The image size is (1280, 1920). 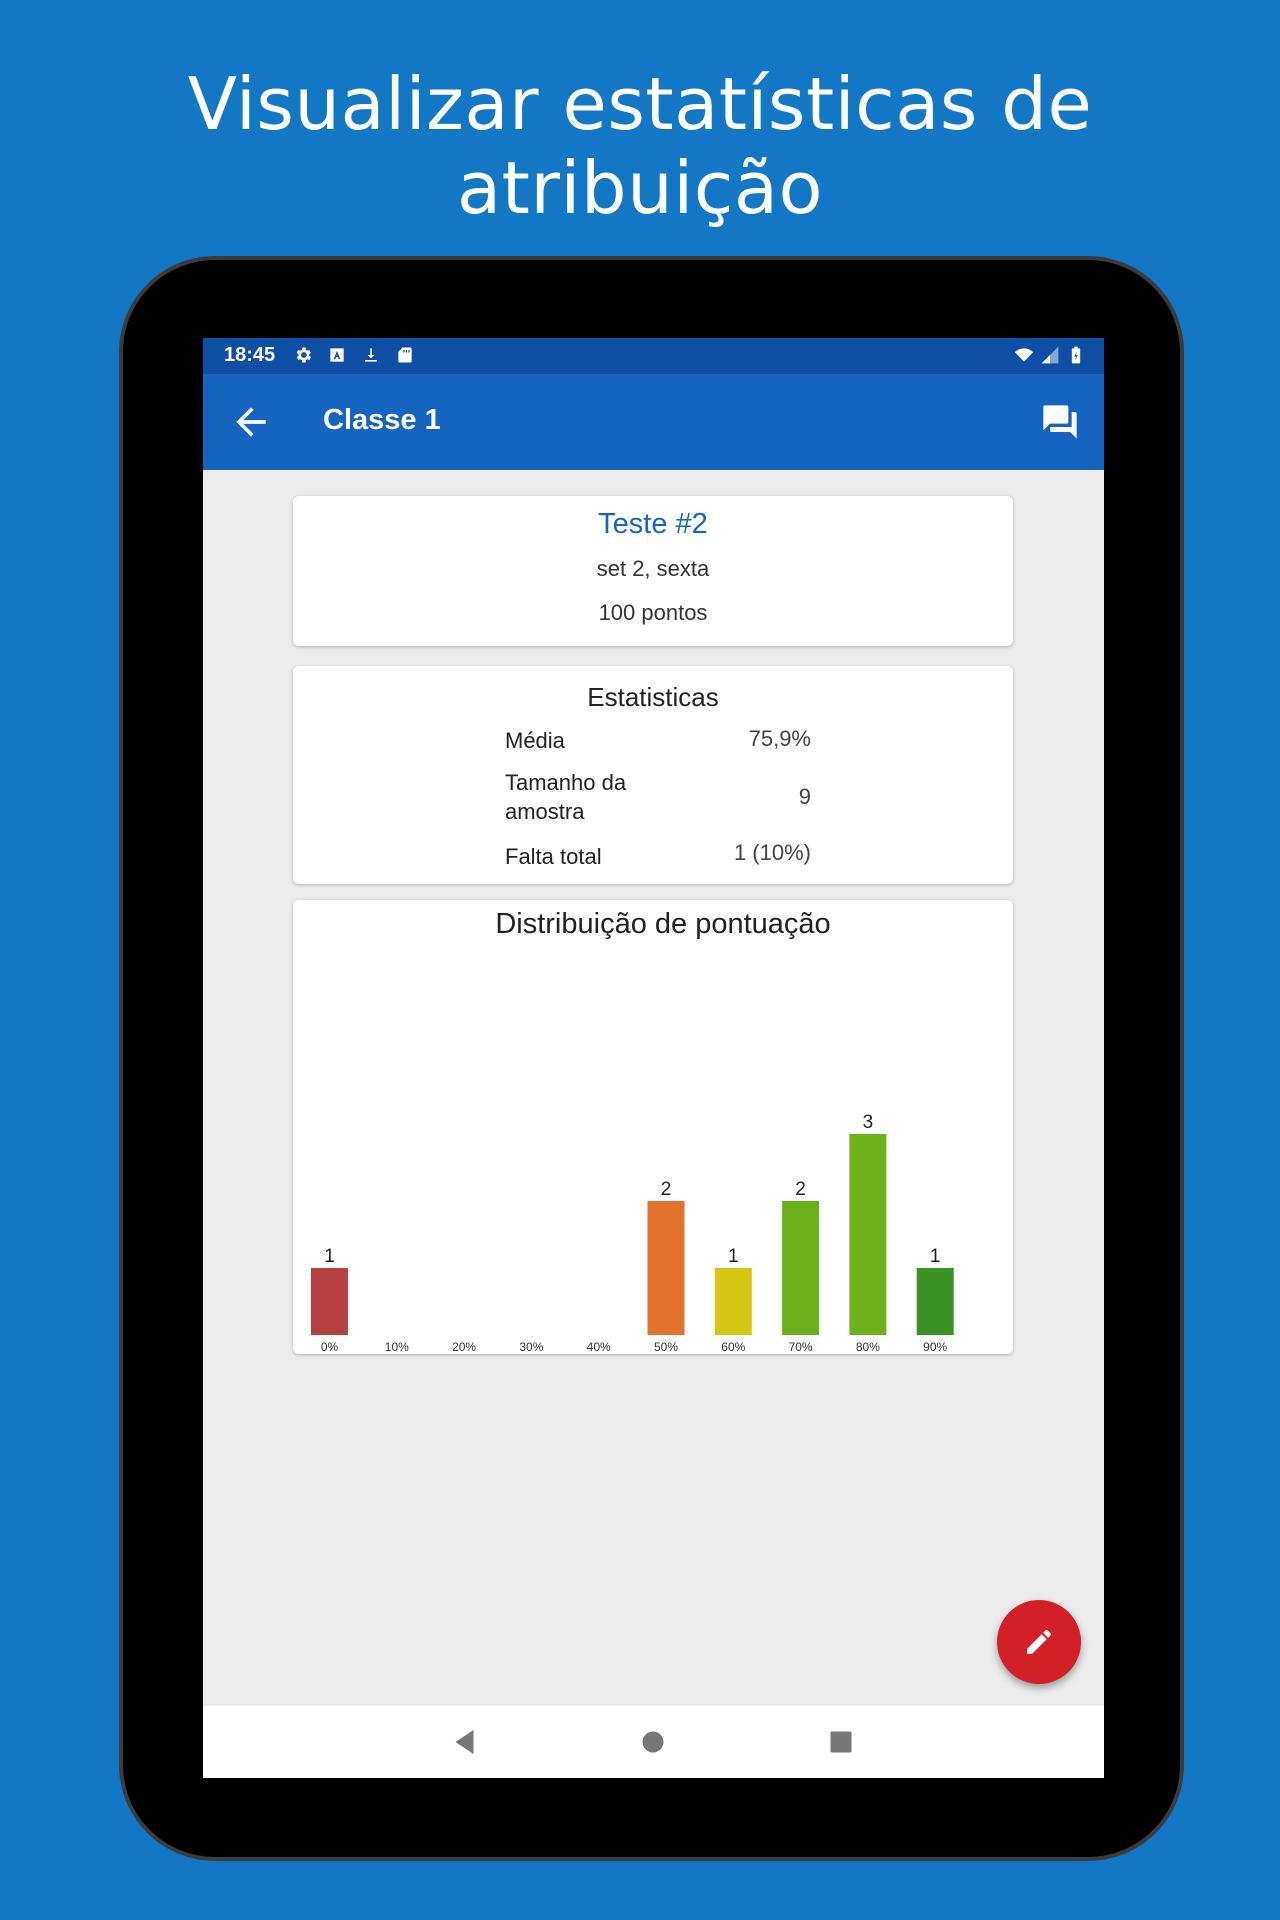 What do you see at coordinates (1060, 422) in the screenshot?
I see `forum-icon` at bounding box center [1060, 422].